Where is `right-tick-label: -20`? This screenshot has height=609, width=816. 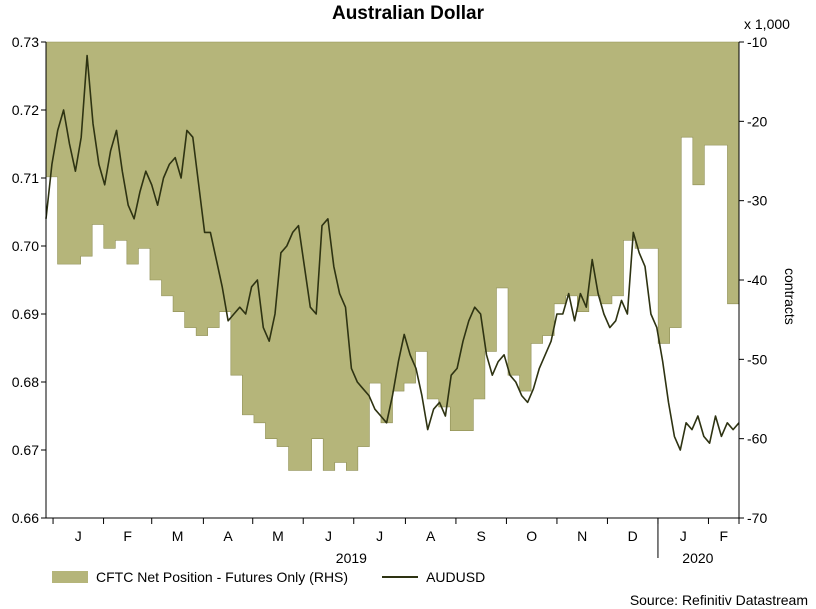
right-tick-label: -20 is located at coordinates (757, 121).